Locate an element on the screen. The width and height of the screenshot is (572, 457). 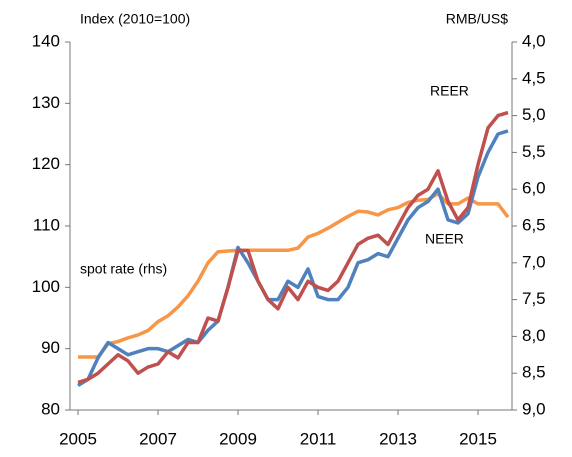
x-tick-label: 2009 is located at coordinates (238, 438).